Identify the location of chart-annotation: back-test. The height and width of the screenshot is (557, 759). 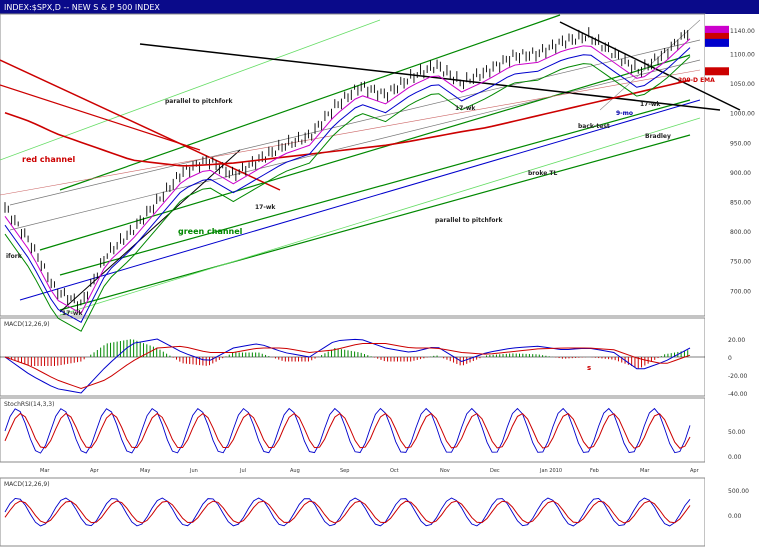
(594, 126).